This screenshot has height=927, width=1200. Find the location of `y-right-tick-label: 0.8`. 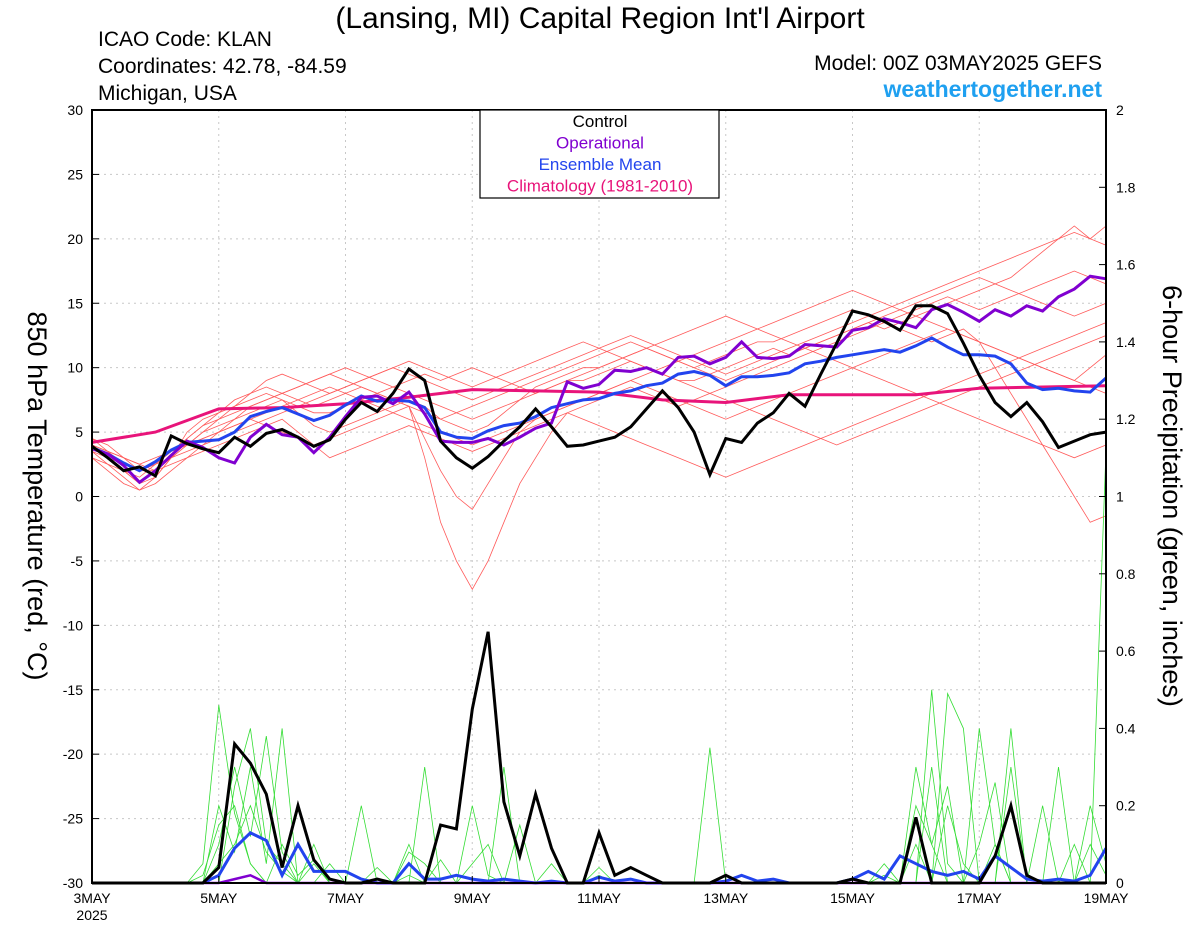

y-right-tick-label: 0.8 is located at coordinates (1126, 574).